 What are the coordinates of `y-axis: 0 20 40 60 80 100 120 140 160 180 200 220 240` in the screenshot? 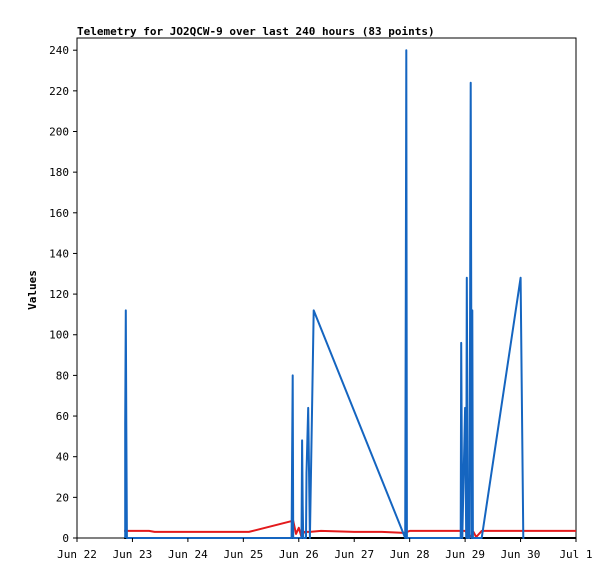 It's located at (63, 294).